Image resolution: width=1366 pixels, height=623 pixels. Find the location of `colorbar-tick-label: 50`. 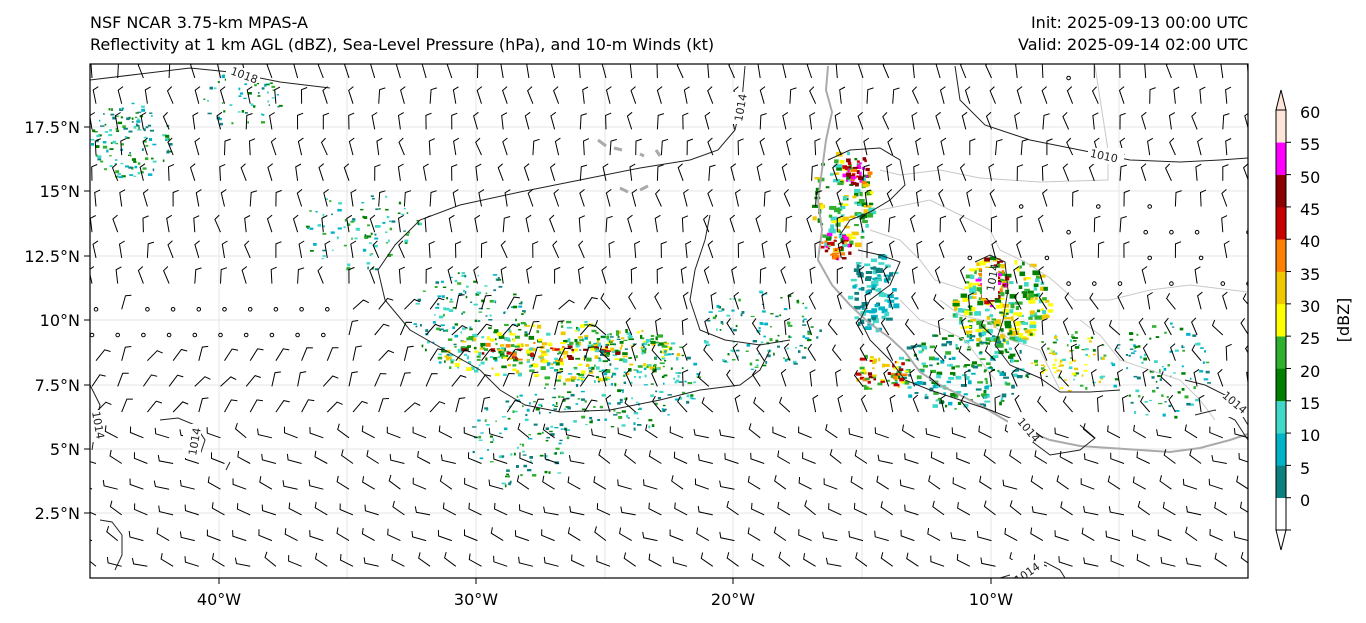

colorbar-tick-label: 50 is located at coordinates (1310, 177).